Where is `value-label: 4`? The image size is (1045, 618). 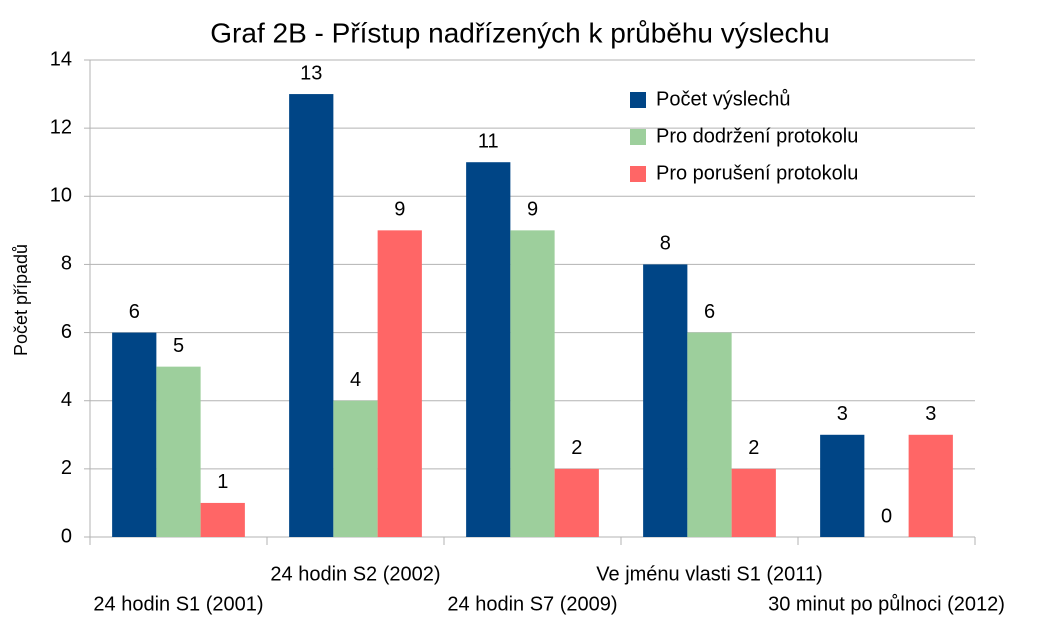 value-label: 4 is located at coordinates (355, 380).